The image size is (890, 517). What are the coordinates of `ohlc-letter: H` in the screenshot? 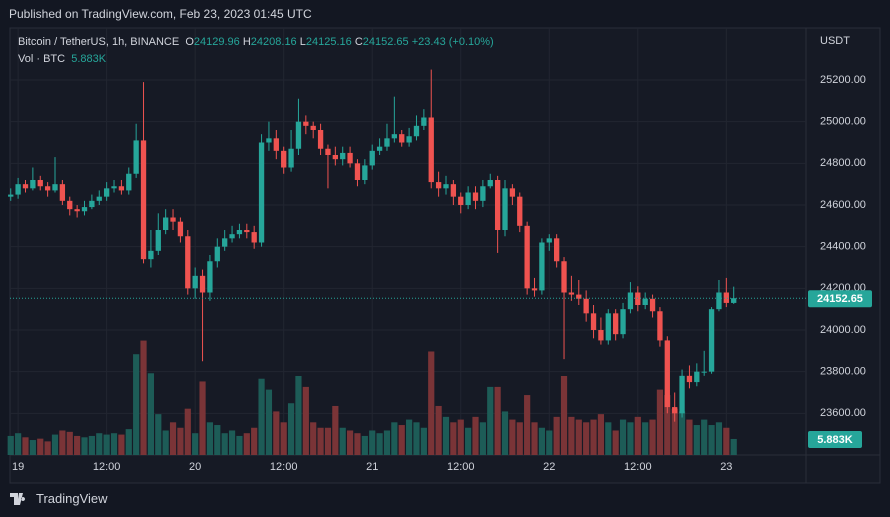 It's located at (246, 42).